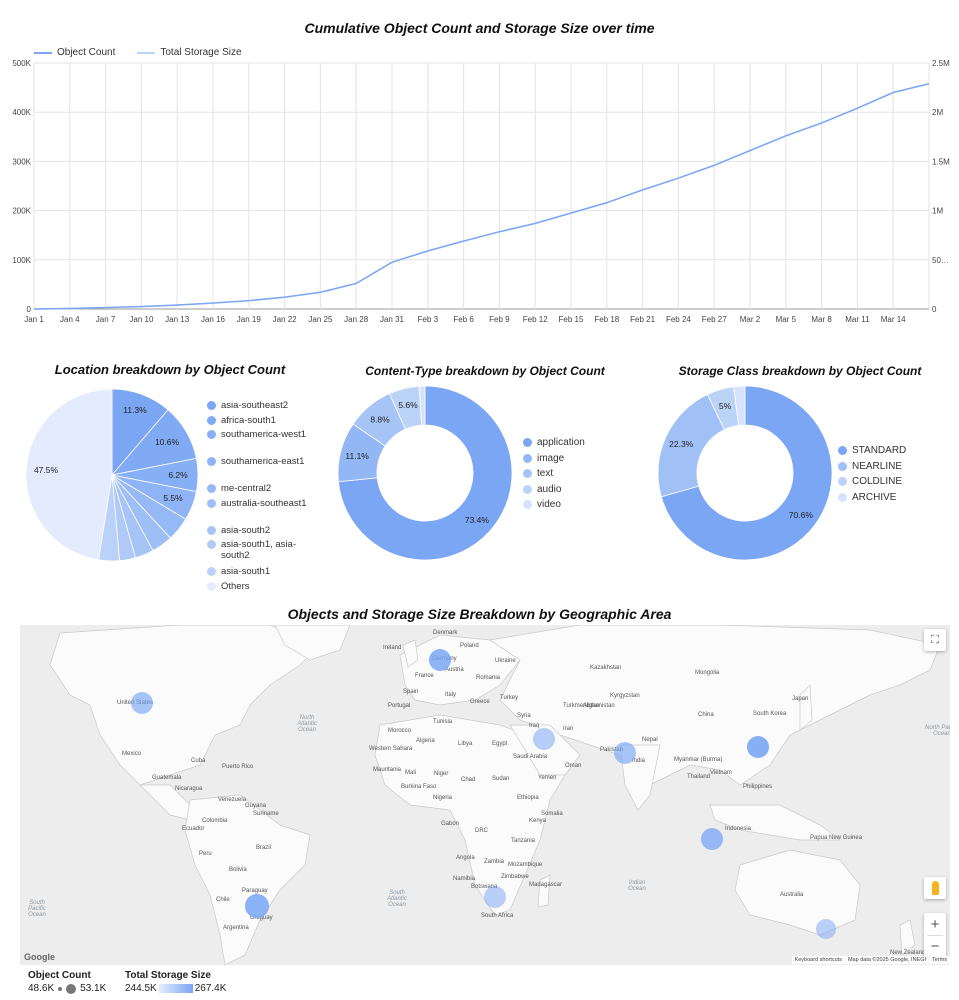 This screenshot has height=1000, width=959. I want to click on legend-label: southamerica-west1, so click(264, 434).